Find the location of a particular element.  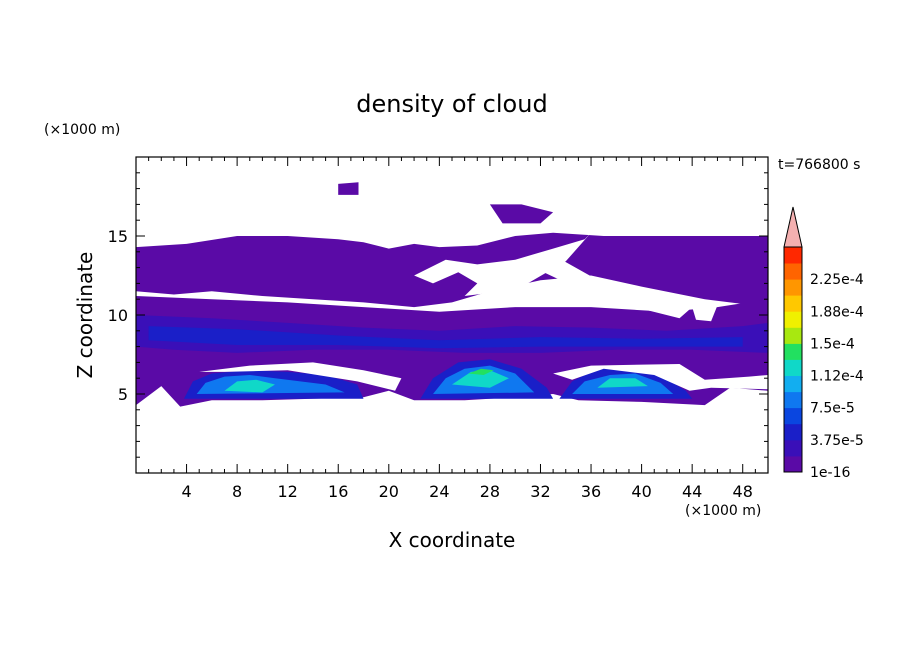

clear-region-clear-hook is located at coordinates (502, 264).